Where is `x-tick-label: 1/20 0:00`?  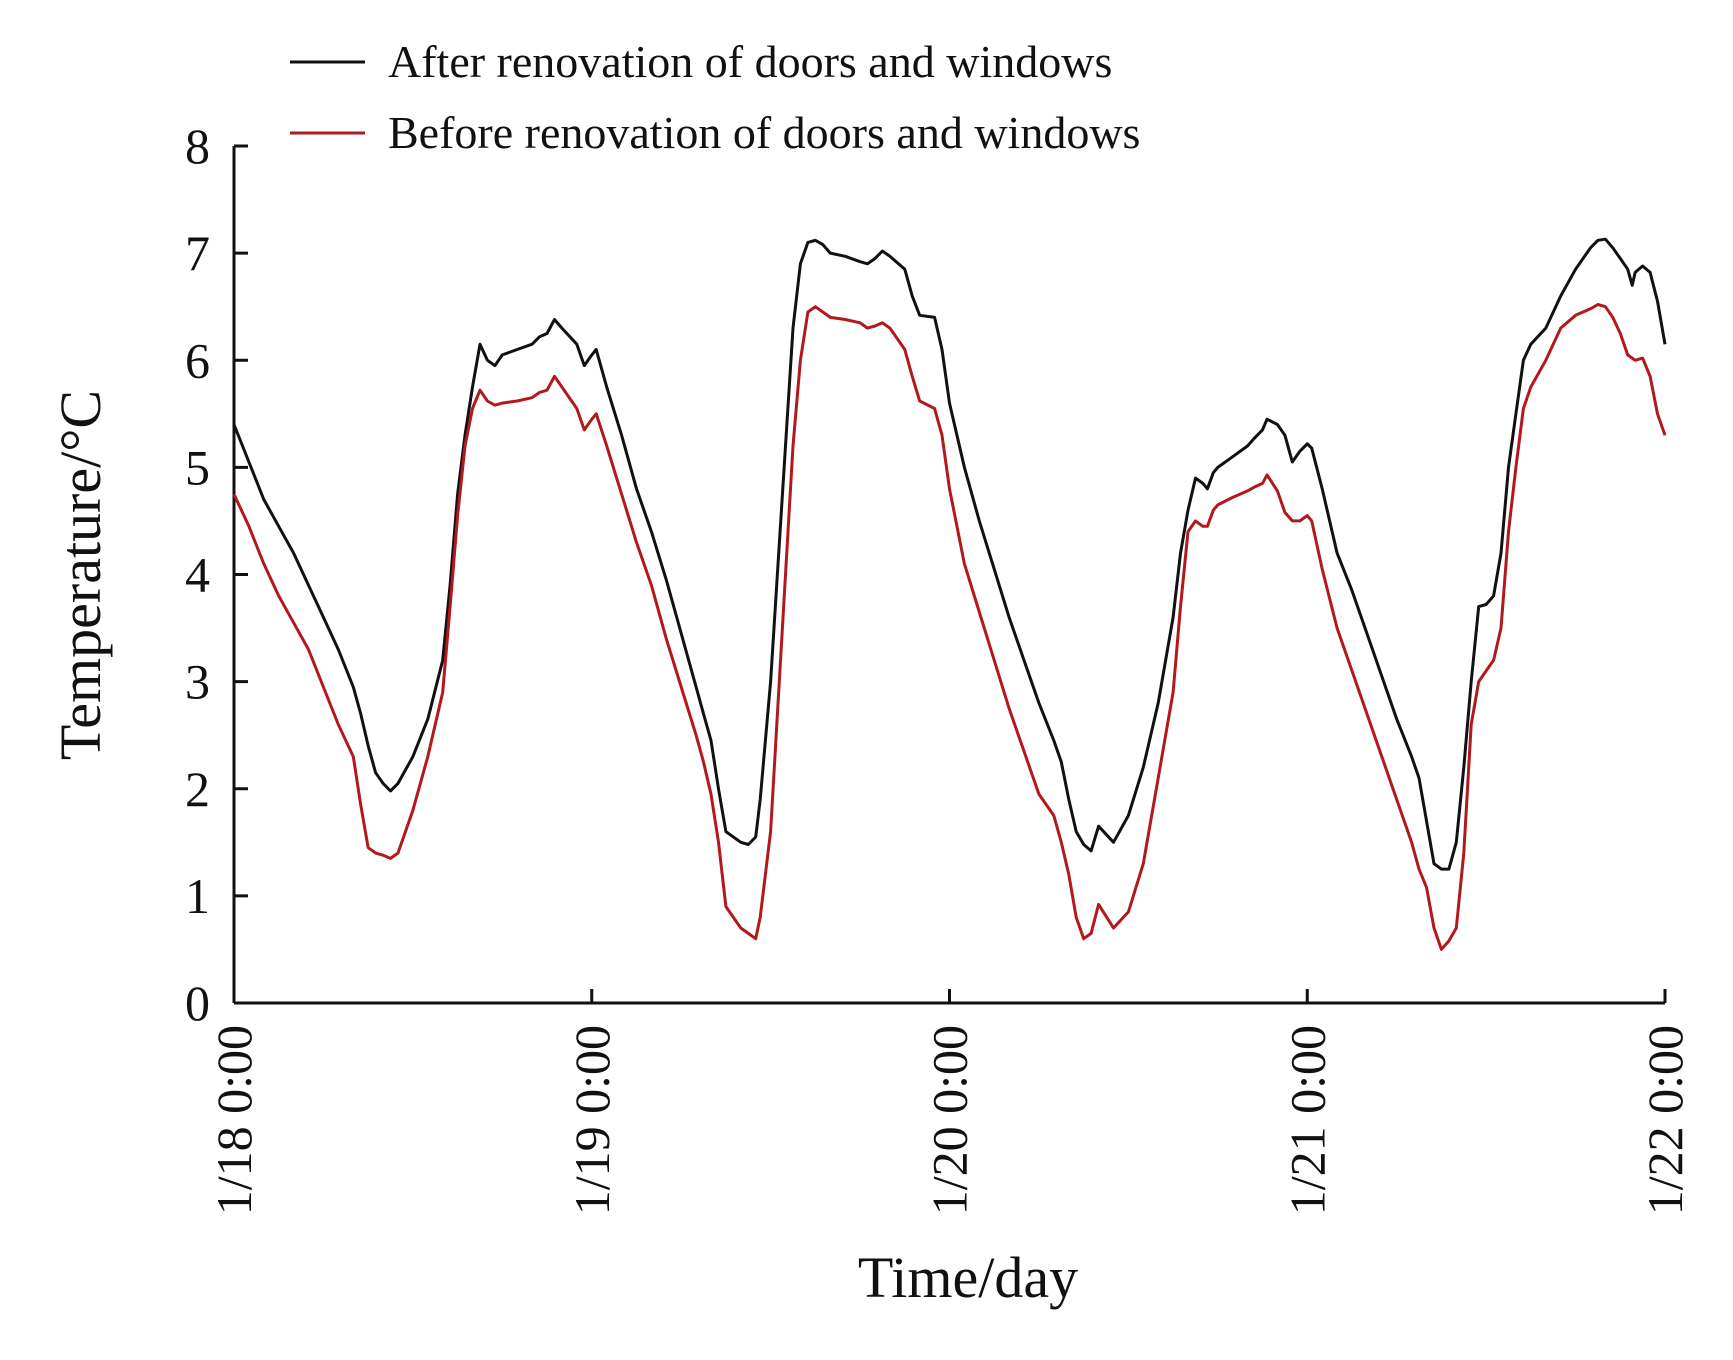 x-tick-label: 1/20 0:00 is located at coordinates (950, 1120).